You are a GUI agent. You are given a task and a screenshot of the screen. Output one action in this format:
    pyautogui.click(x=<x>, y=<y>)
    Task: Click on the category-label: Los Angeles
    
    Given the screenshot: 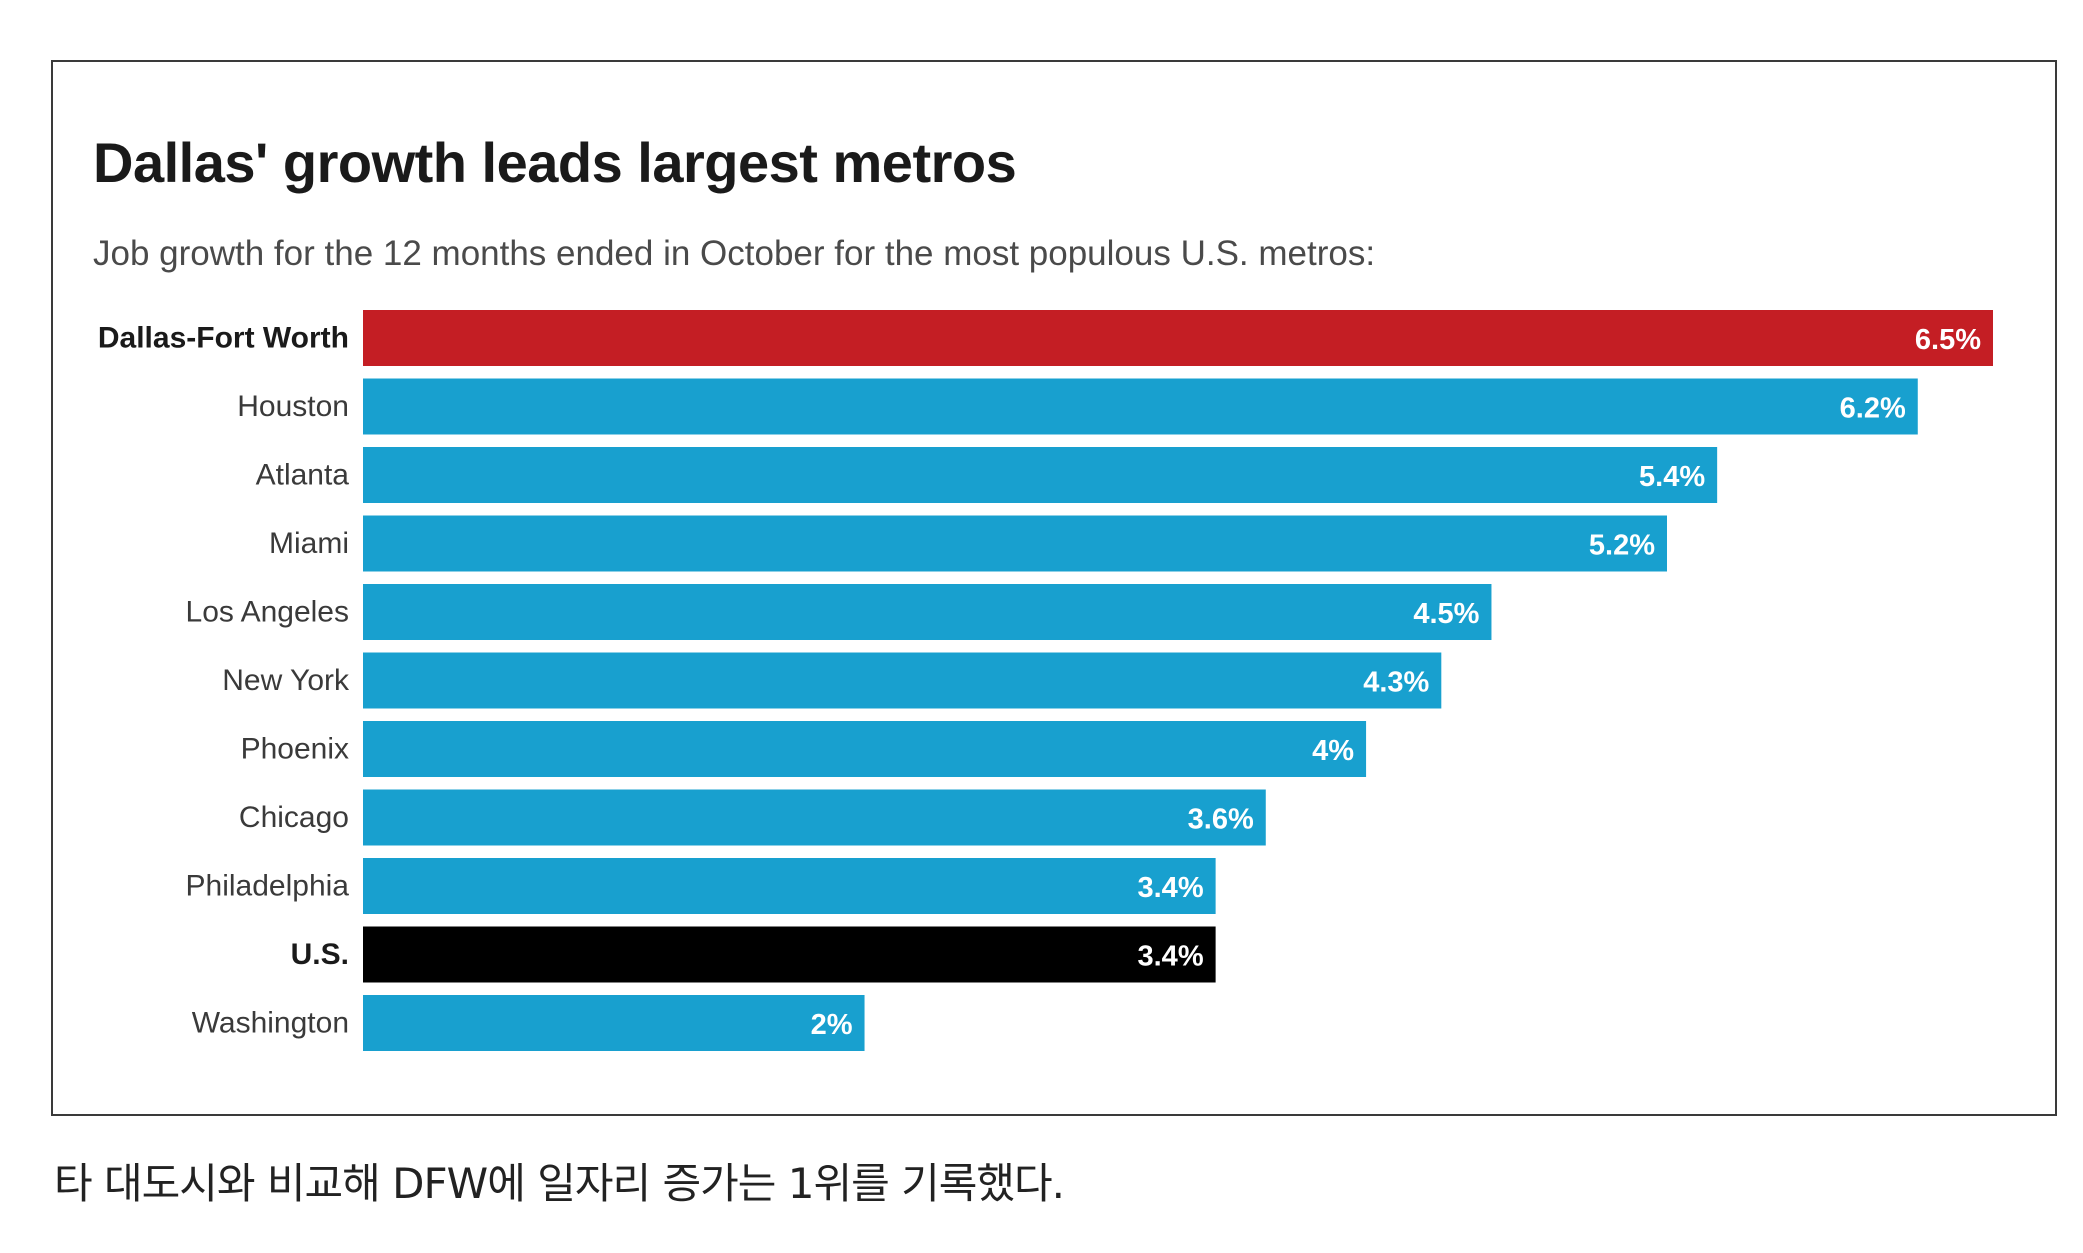 What is the action you would take?
    pyautogui.click(x=267, y=612)
    